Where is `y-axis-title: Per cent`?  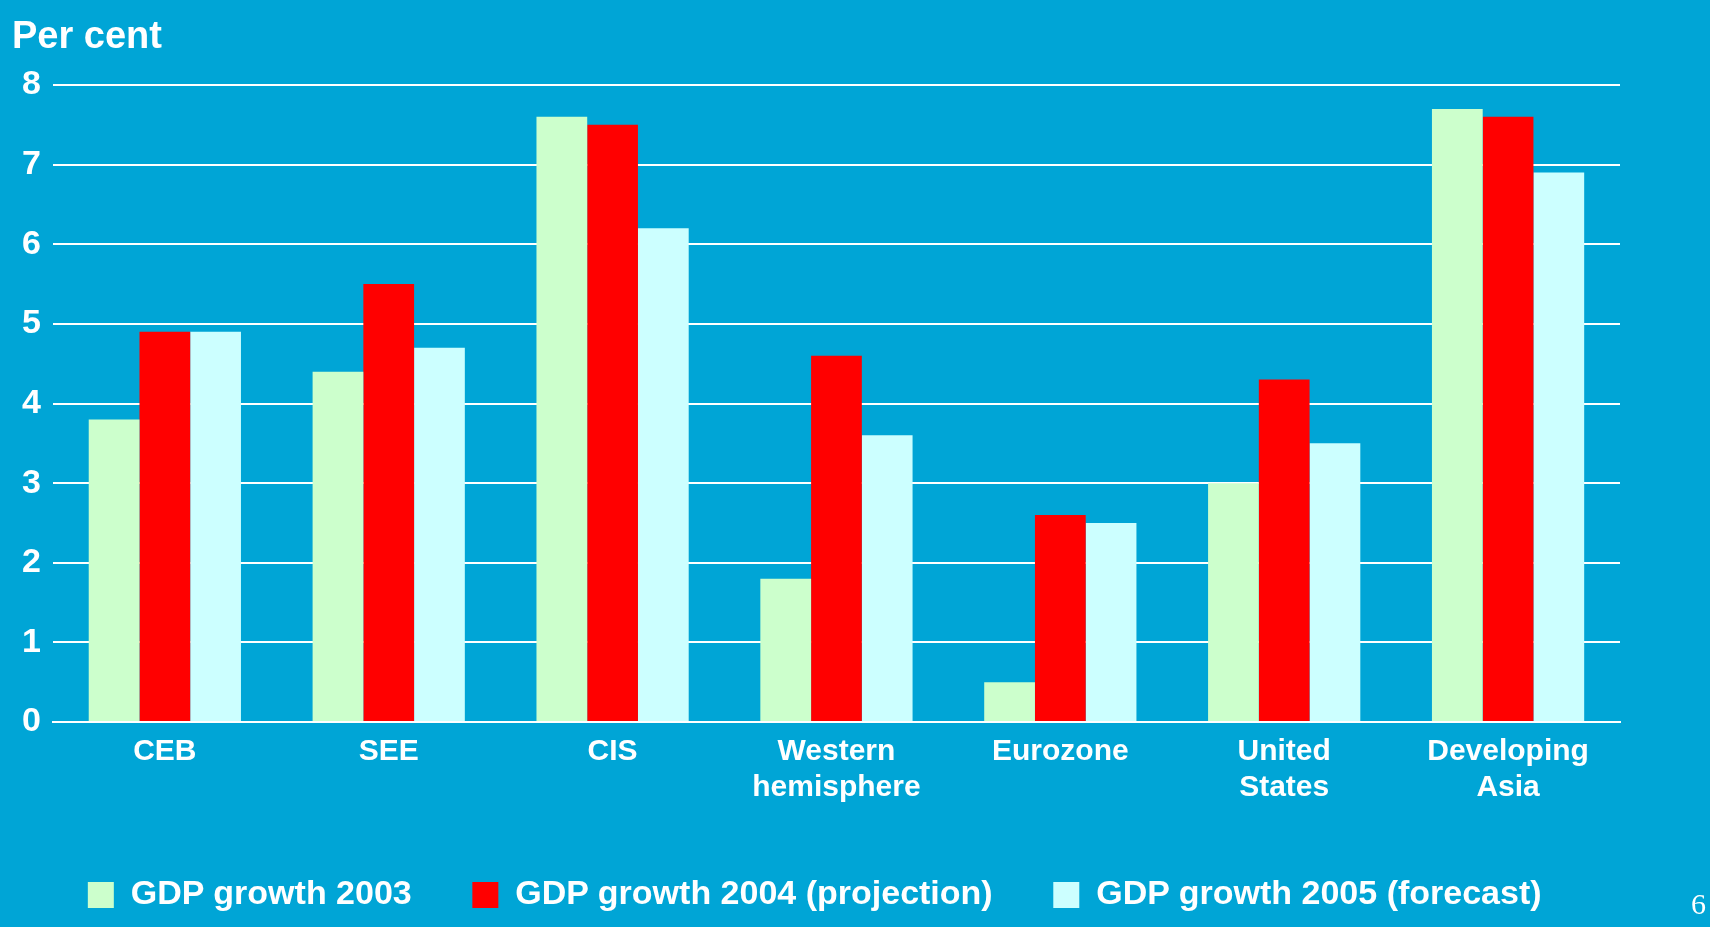 y-axis-title: Per cent is located at coordinates (87, 35).